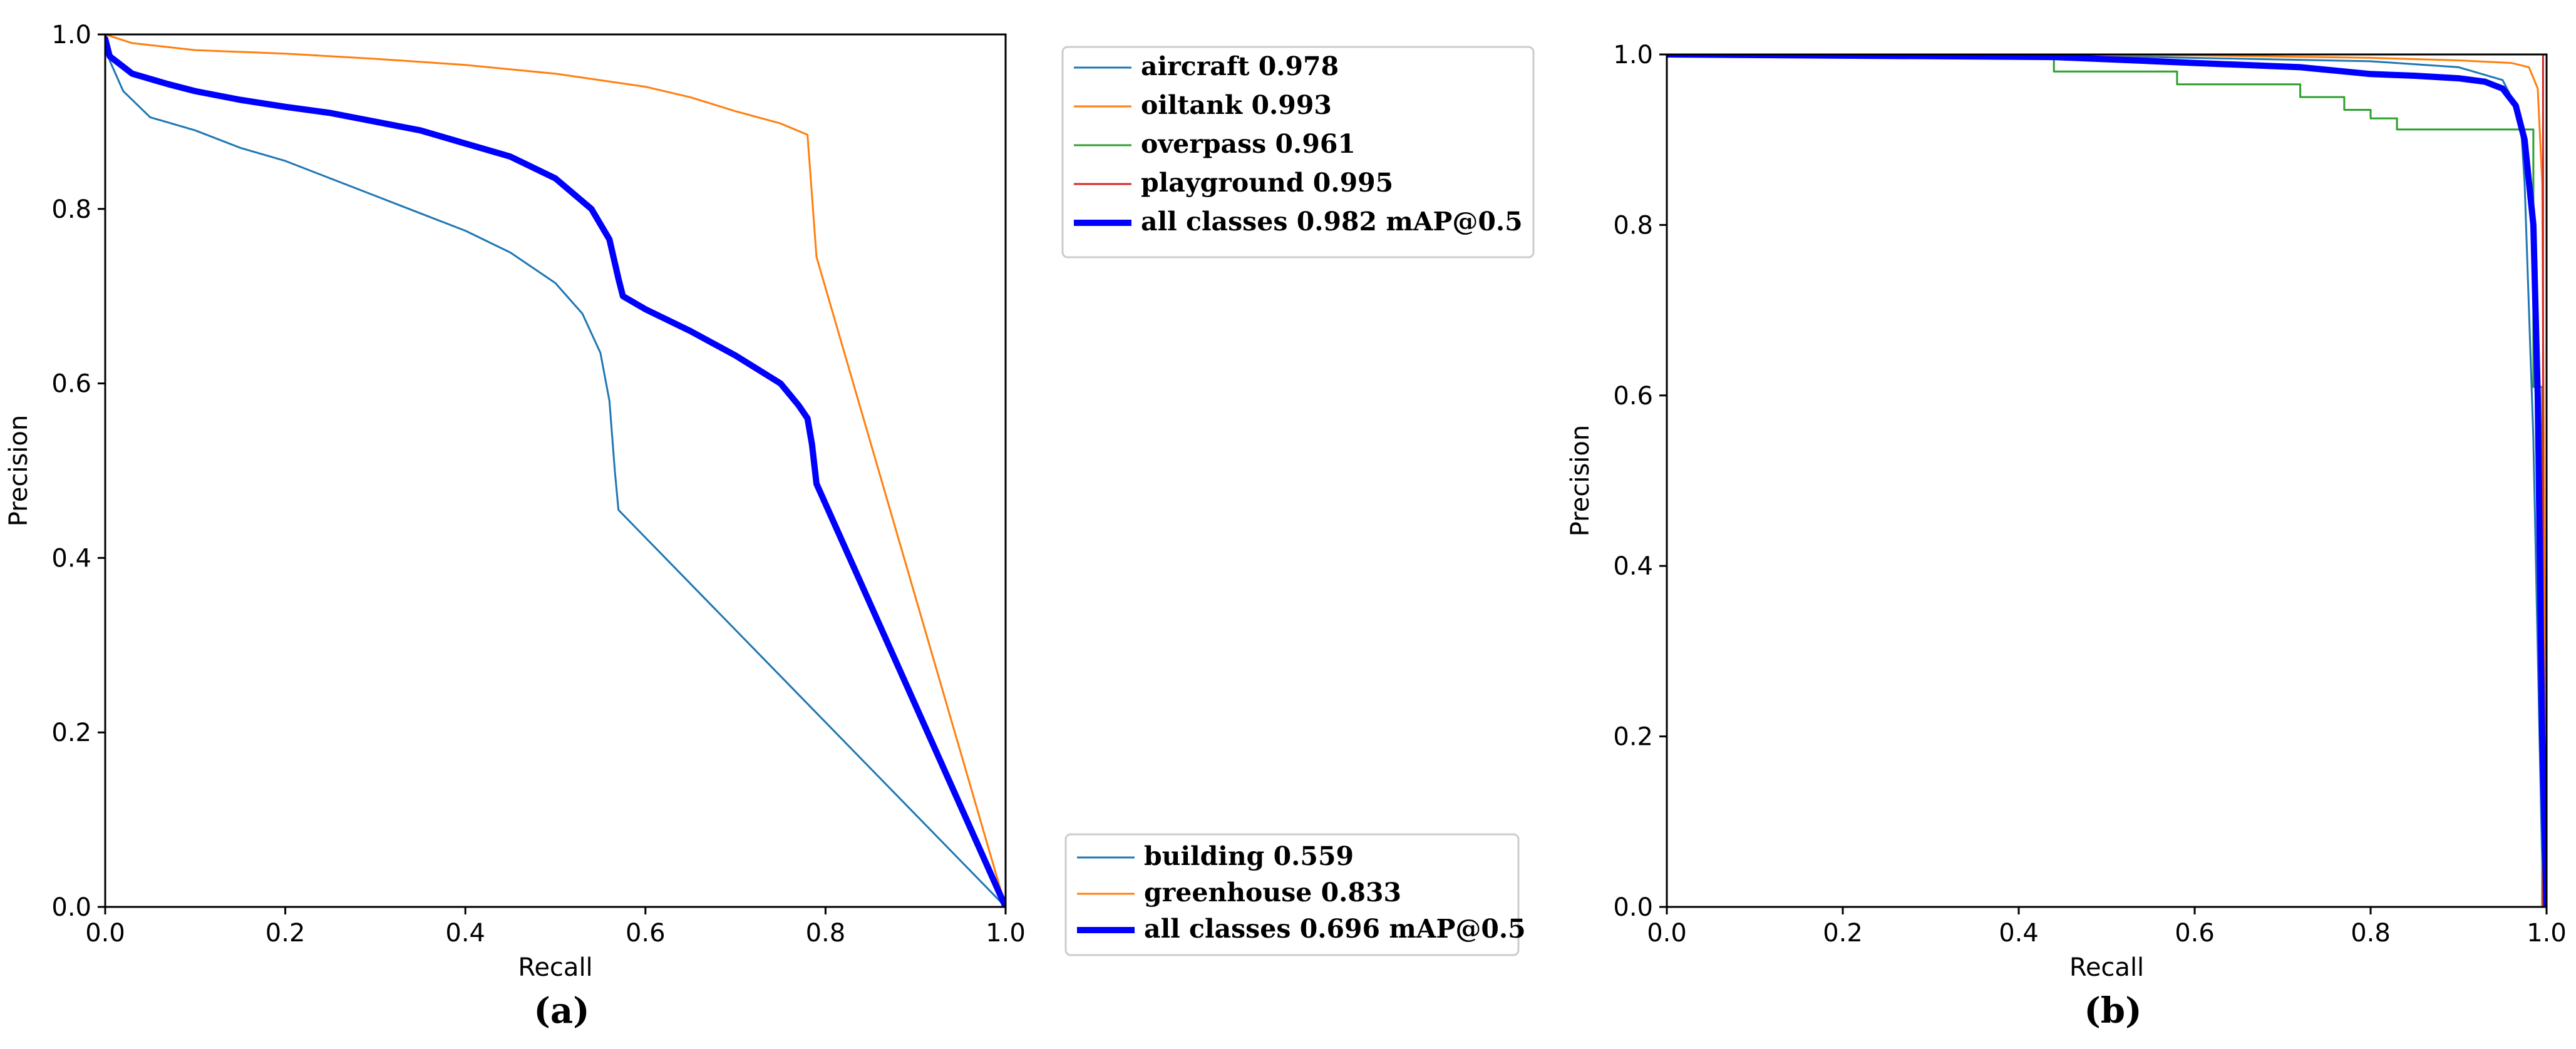  I want to click on x-tick-label-a-2: 0.4, so click(465, 933).